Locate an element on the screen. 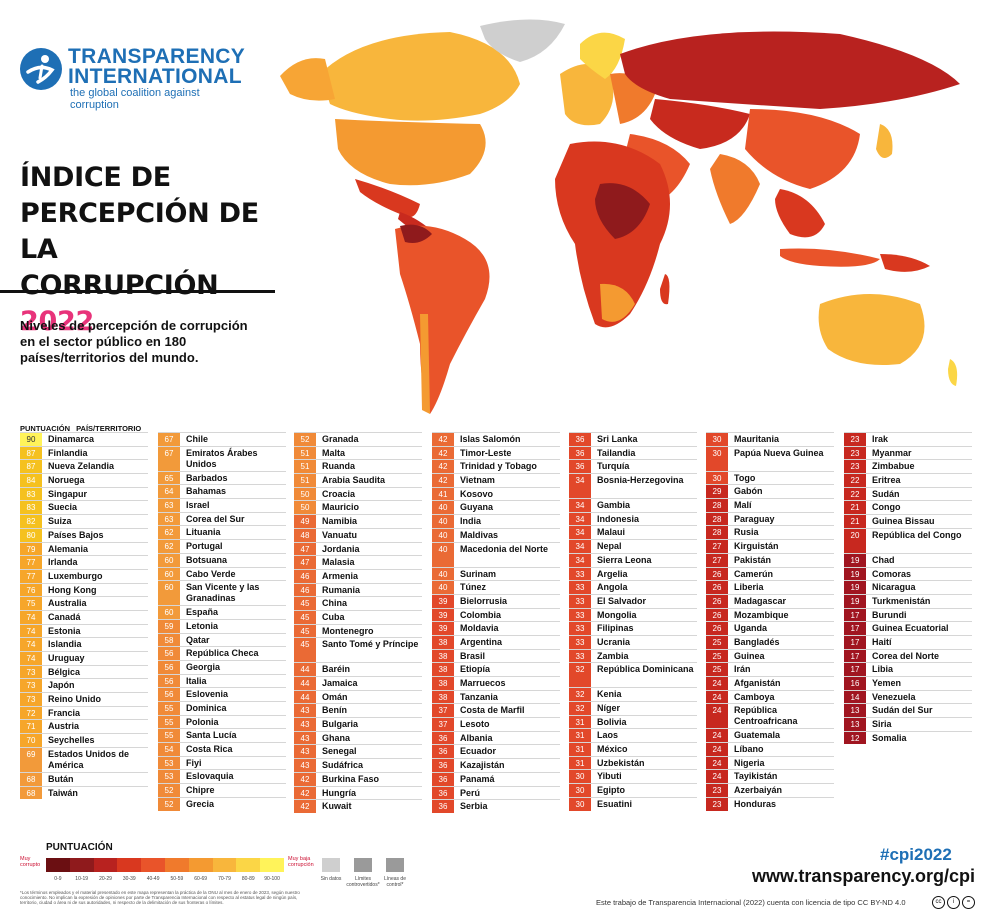 The height and width of the screenshot is (918, 990). table-row: 84 Noruega is located at coordinates (84, 480).